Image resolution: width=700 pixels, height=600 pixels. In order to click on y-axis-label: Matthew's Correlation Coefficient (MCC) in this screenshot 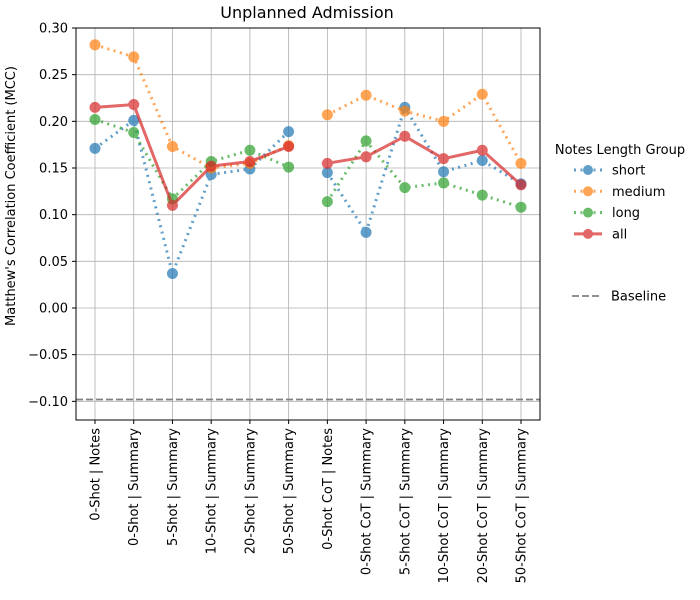, I will do `click(11, 196)`.